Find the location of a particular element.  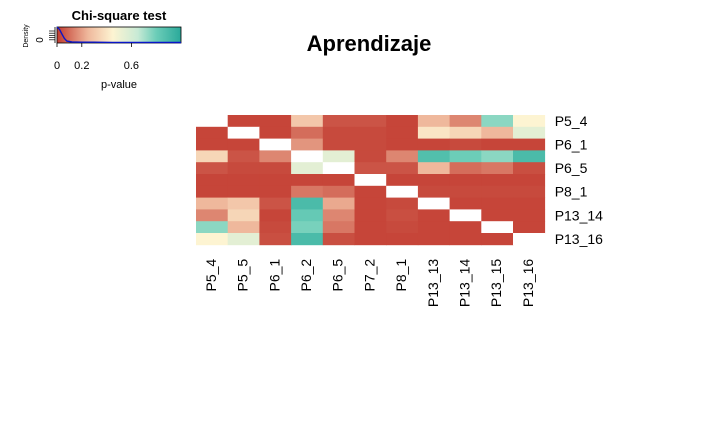

column-label: P5_5 is located at coordinates (243, 275).